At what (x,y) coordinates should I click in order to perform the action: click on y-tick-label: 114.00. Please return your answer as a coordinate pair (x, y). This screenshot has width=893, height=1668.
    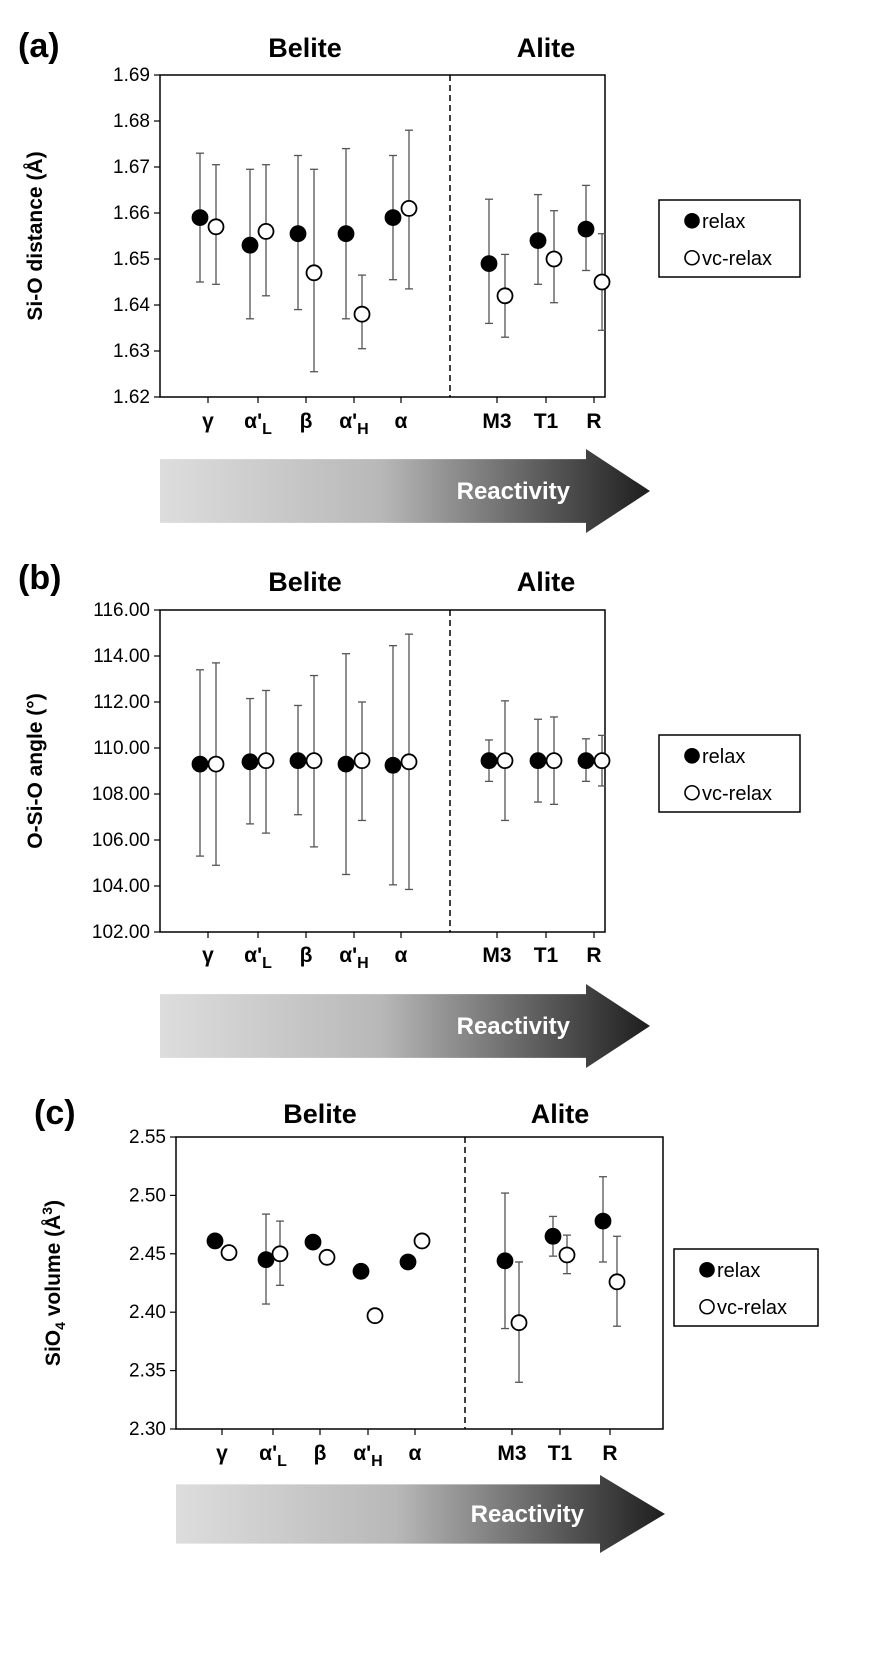
    Looking at the image, I should click on (121, 656).